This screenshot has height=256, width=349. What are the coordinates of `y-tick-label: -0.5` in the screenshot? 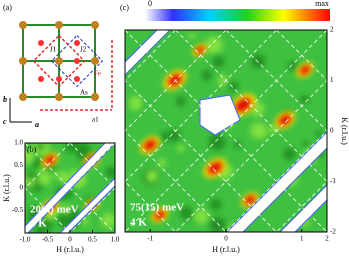 It's located at (18, 210).